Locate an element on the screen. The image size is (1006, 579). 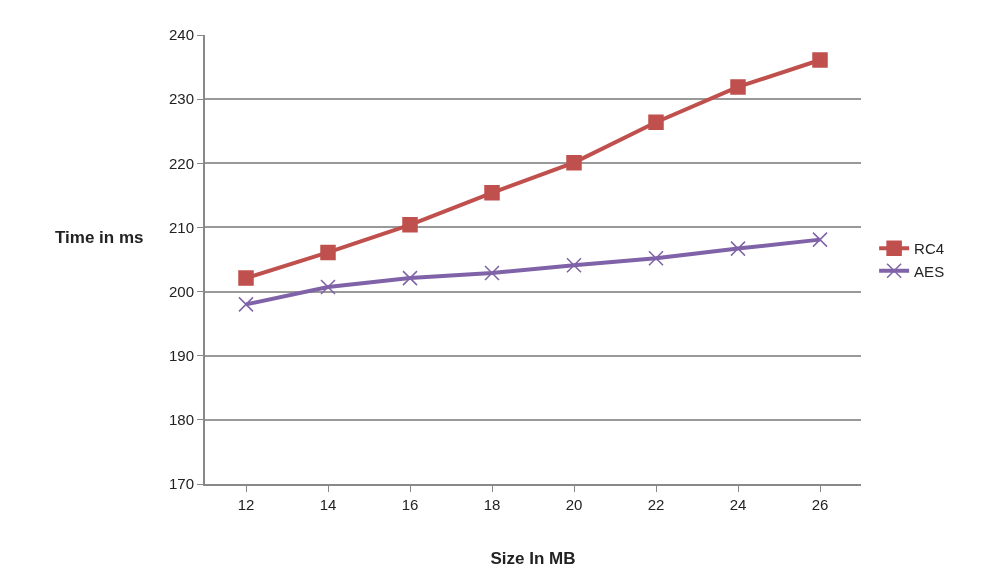
x-tick-label: 18 is located at coordinates (492, 504).